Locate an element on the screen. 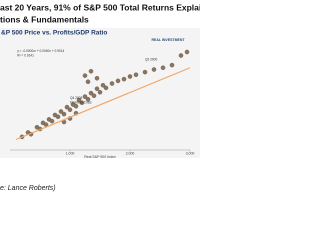 The image size is (320, 240). x-axis-label: Real S&P 500 Index is located at coordinates (100, 157).